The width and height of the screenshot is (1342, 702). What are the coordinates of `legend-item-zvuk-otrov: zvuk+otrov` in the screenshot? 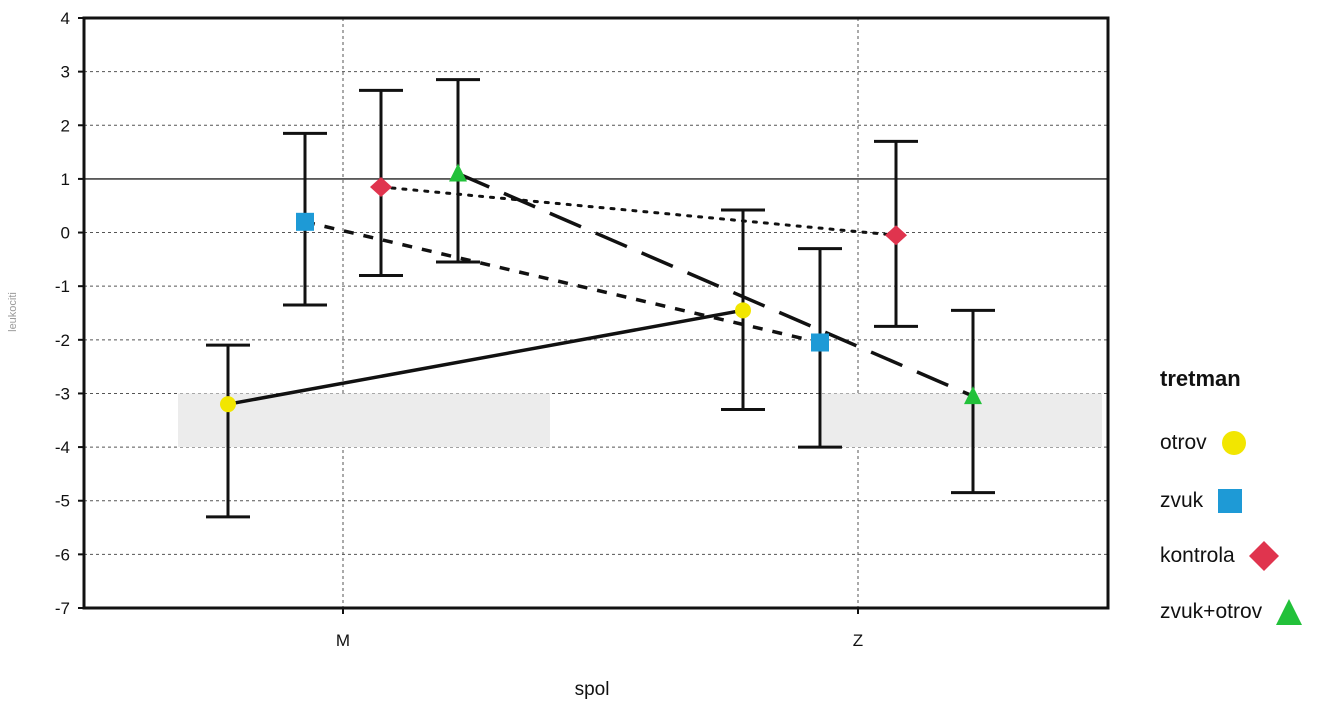 It's located at (1232, 612).